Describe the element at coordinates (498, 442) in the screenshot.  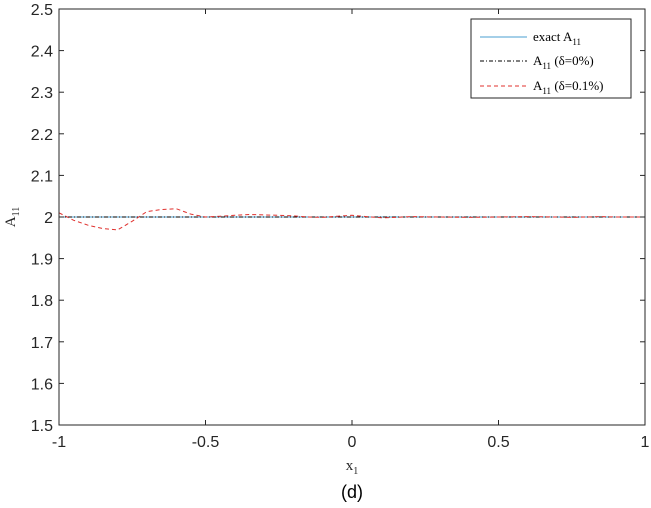
I see `x-tick-label: 0.5` at that location.